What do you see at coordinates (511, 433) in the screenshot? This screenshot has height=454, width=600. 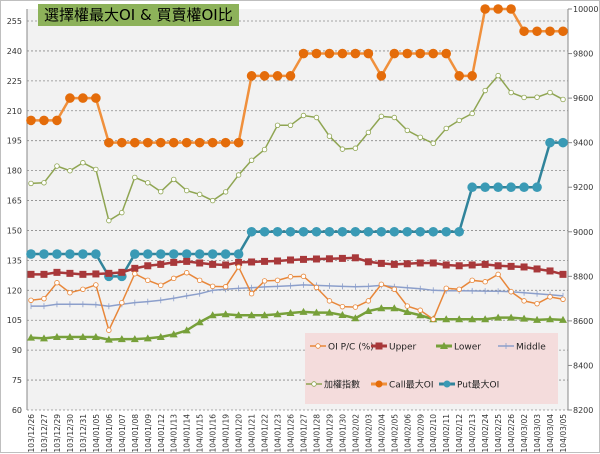 I see `x-tick-label: 104/02/26` at bounding box center [511, 433].